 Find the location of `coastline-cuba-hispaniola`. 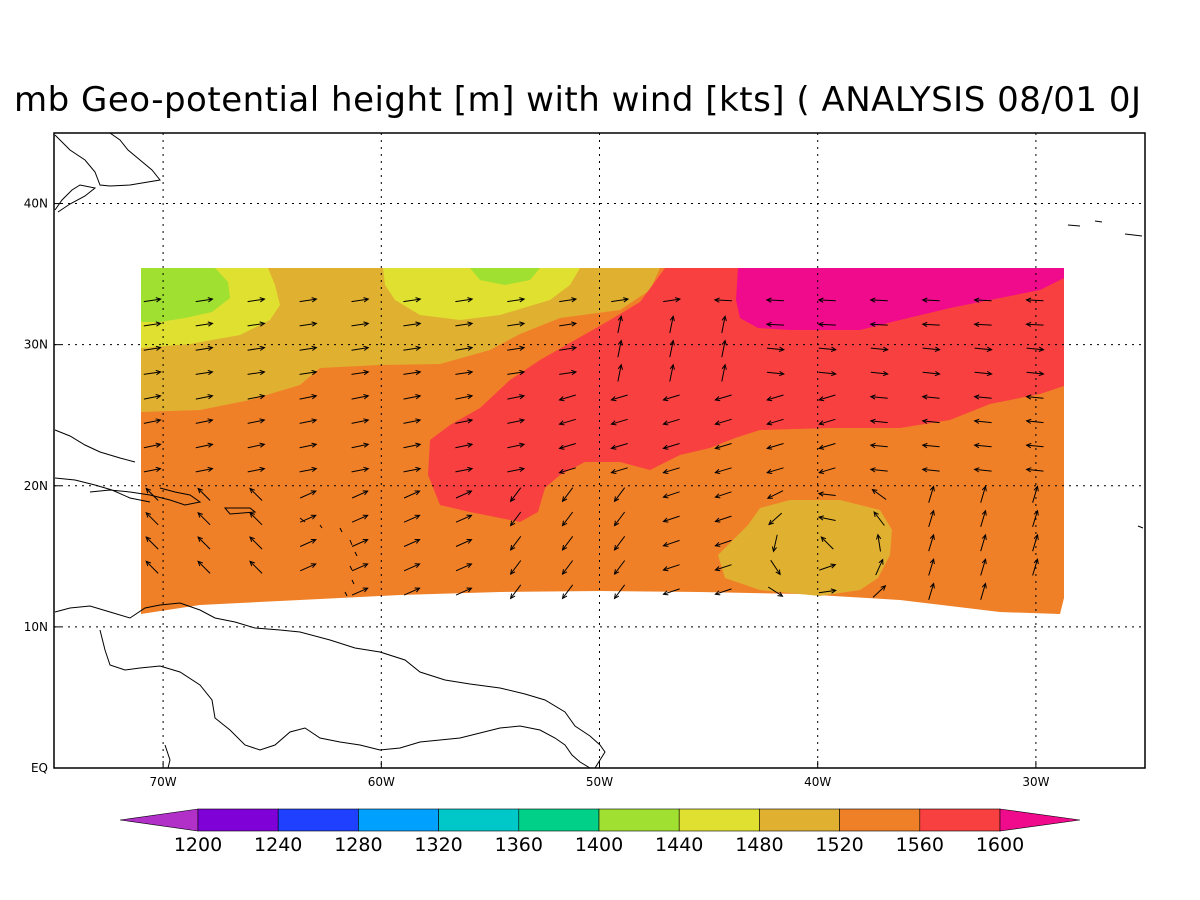

coastline-cuba-hispaniola is located at coordinates (155, 472).